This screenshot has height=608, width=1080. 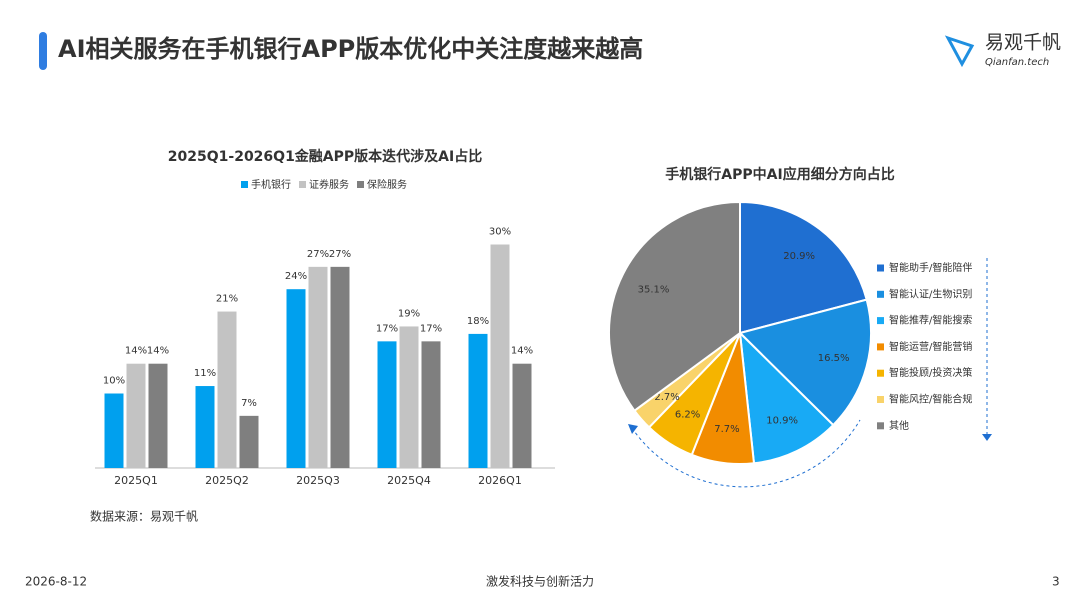 What do you see at coordinates (114, 381) in the screenshot?
I see `value-label: 10%` at bounding box center [114, 381].